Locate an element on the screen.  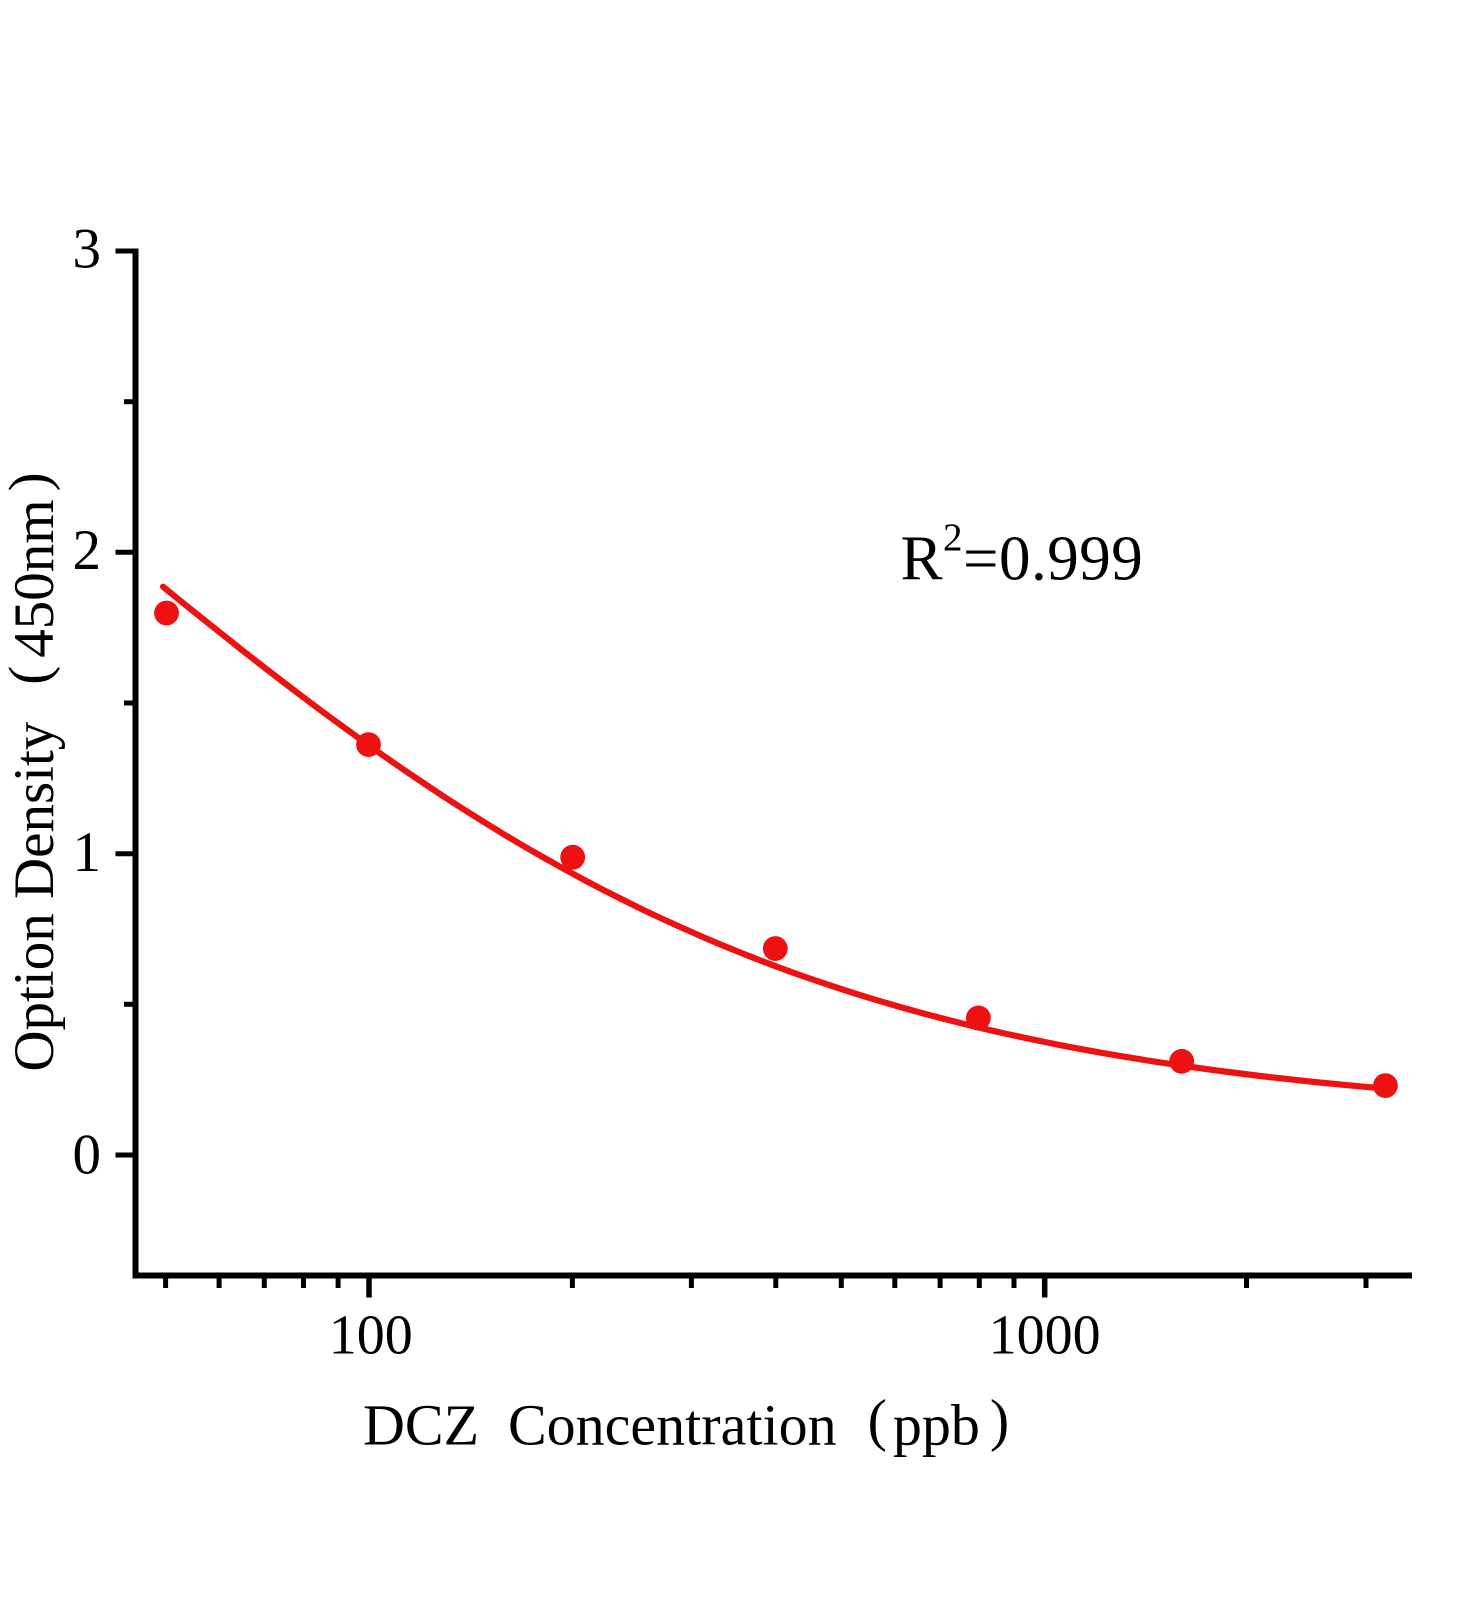
svg-text: 3 is located at coordinates (87, 249).